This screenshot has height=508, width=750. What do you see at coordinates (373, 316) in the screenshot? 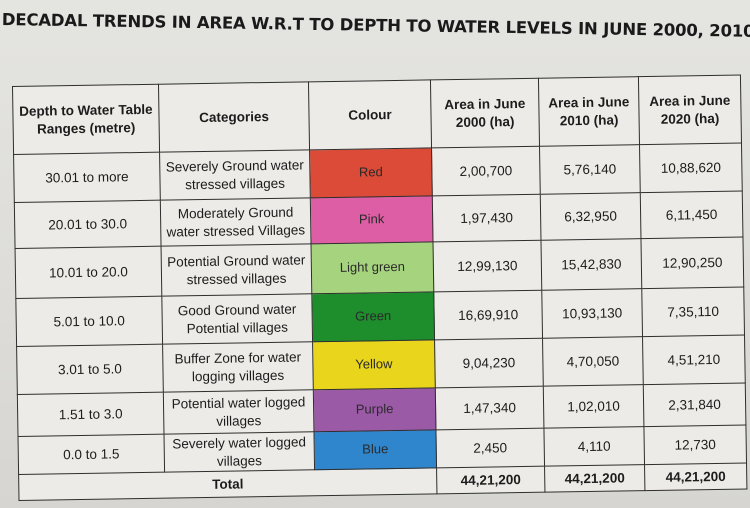
I see `colour-swatch-cell: Green` at bounding box center [373, 316].